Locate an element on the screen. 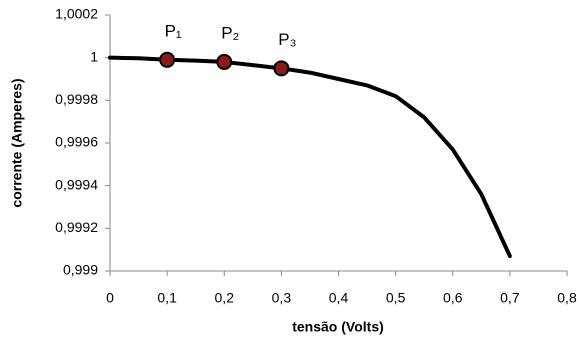 Image resolution: width=582 pixels, height=343 pixels. x-tick-label: 0,4 is located at coordinates (339, 298).